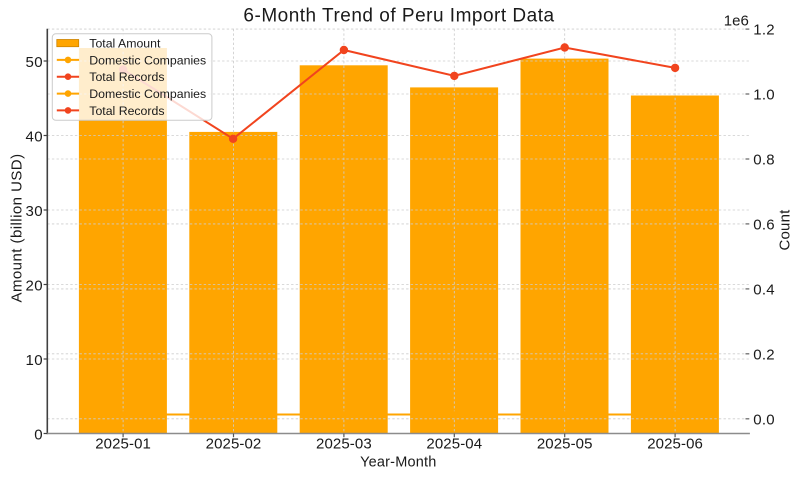 The height and width of the screenshot is (477, 800). Describe the element at coordinates (763, 354) in the screenshot. I see `svg-text: 0.2` at that location.